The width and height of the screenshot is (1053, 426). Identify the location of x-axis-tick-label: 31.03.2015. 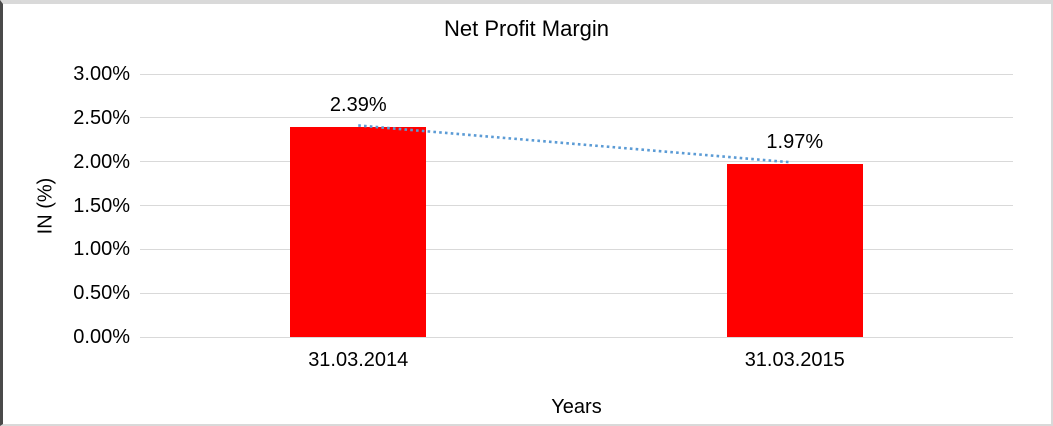
(794, 360).